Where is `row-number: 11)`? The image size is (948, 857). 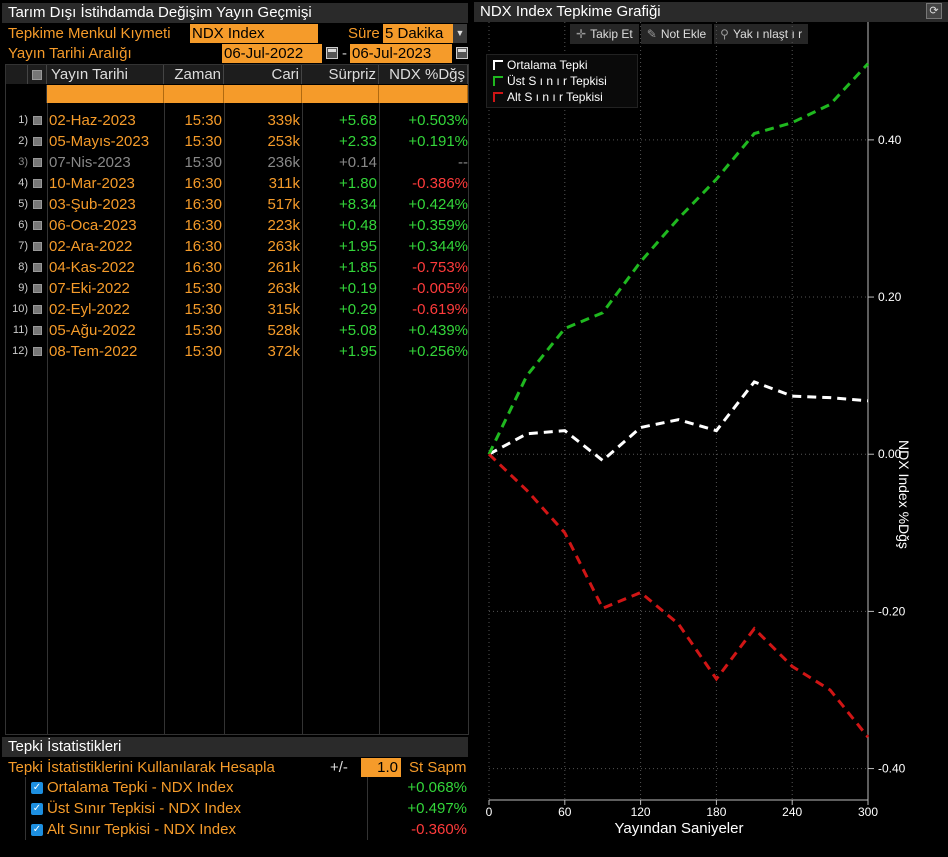
row-number: 11) is located at coordinates (20, 330).